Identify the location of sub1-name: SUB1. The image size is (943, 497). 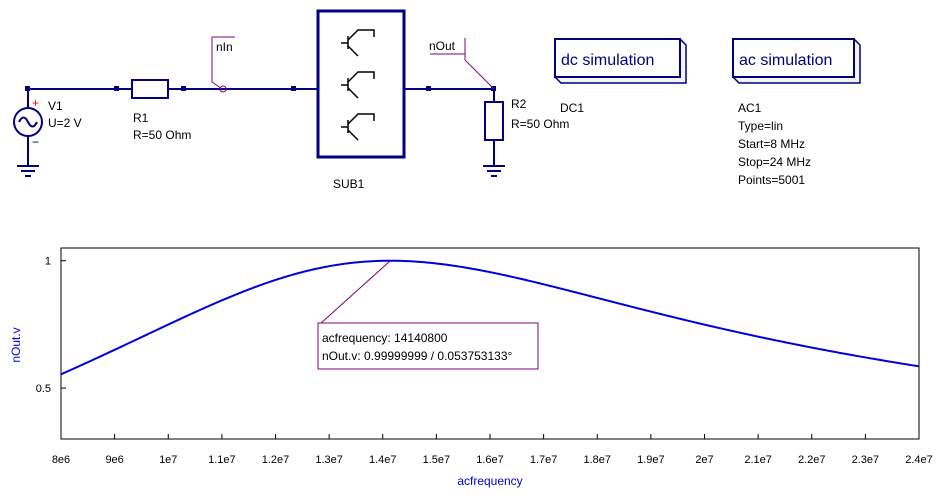
(349, 184).